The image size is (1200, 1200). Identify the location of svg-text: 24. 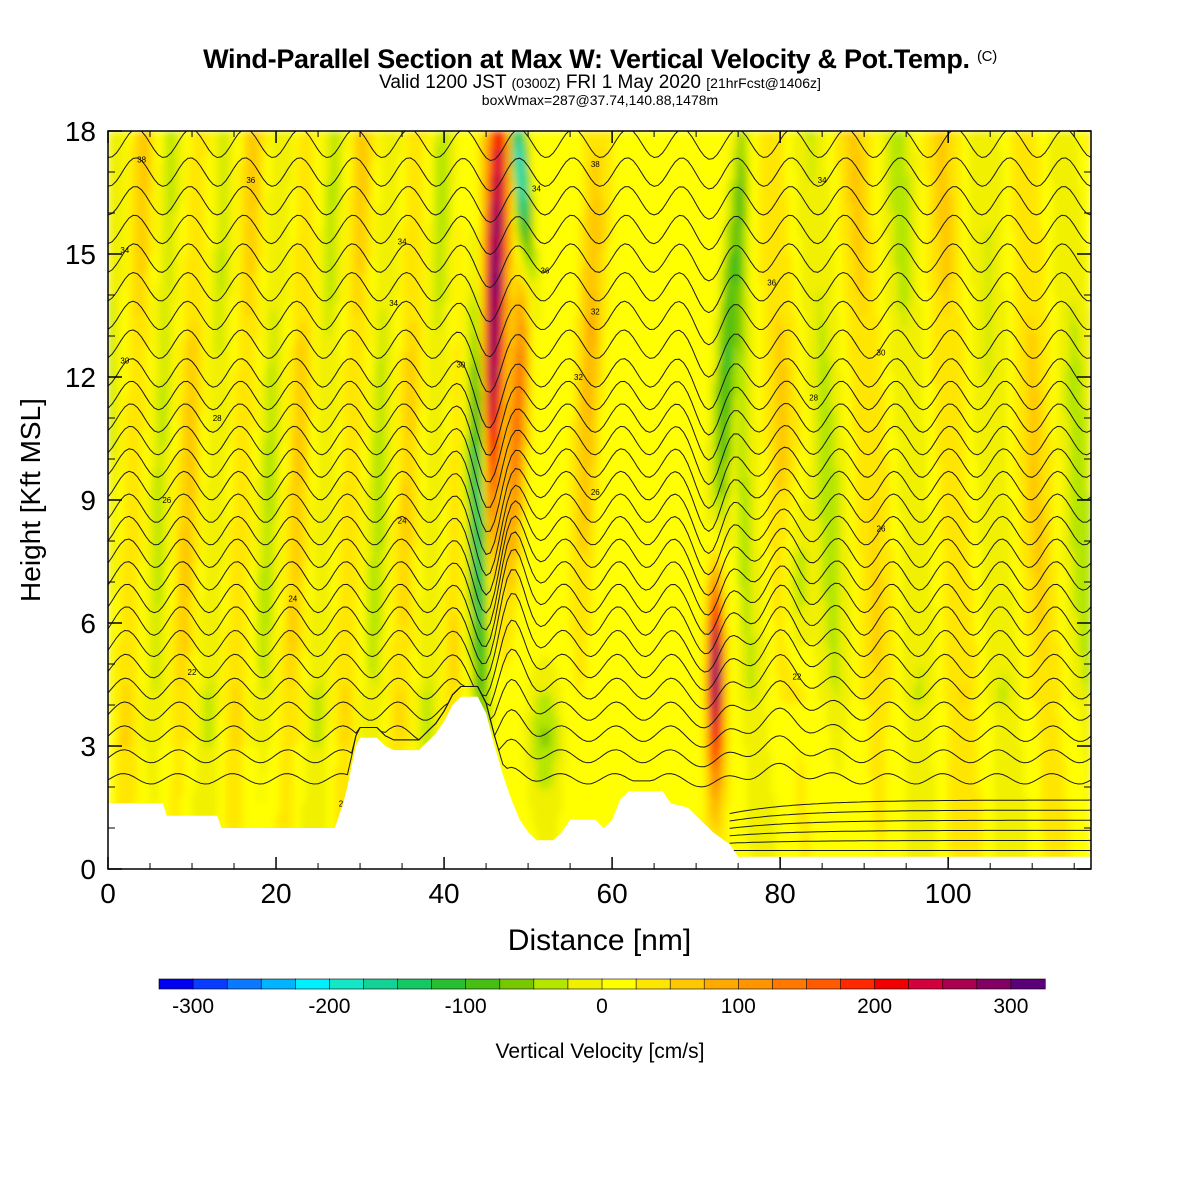
(402, 521).